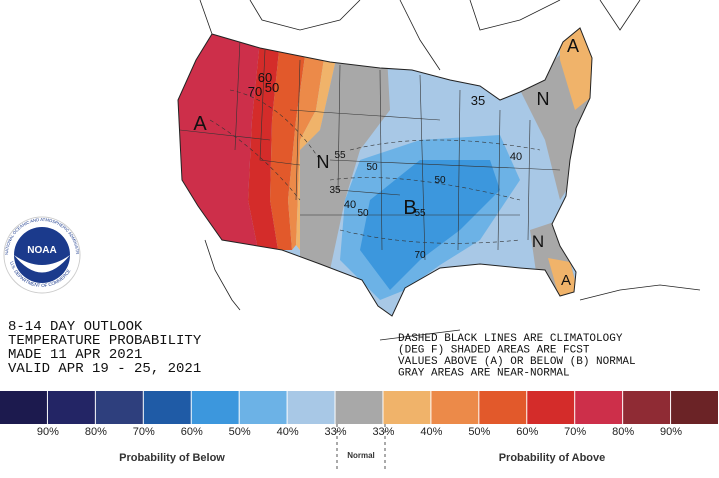  What do you see at coordinates (104, 369) in the screenshot?
I see `title-line: VALID APR 19 - 25, 2021` at bounding box center [104, 369].